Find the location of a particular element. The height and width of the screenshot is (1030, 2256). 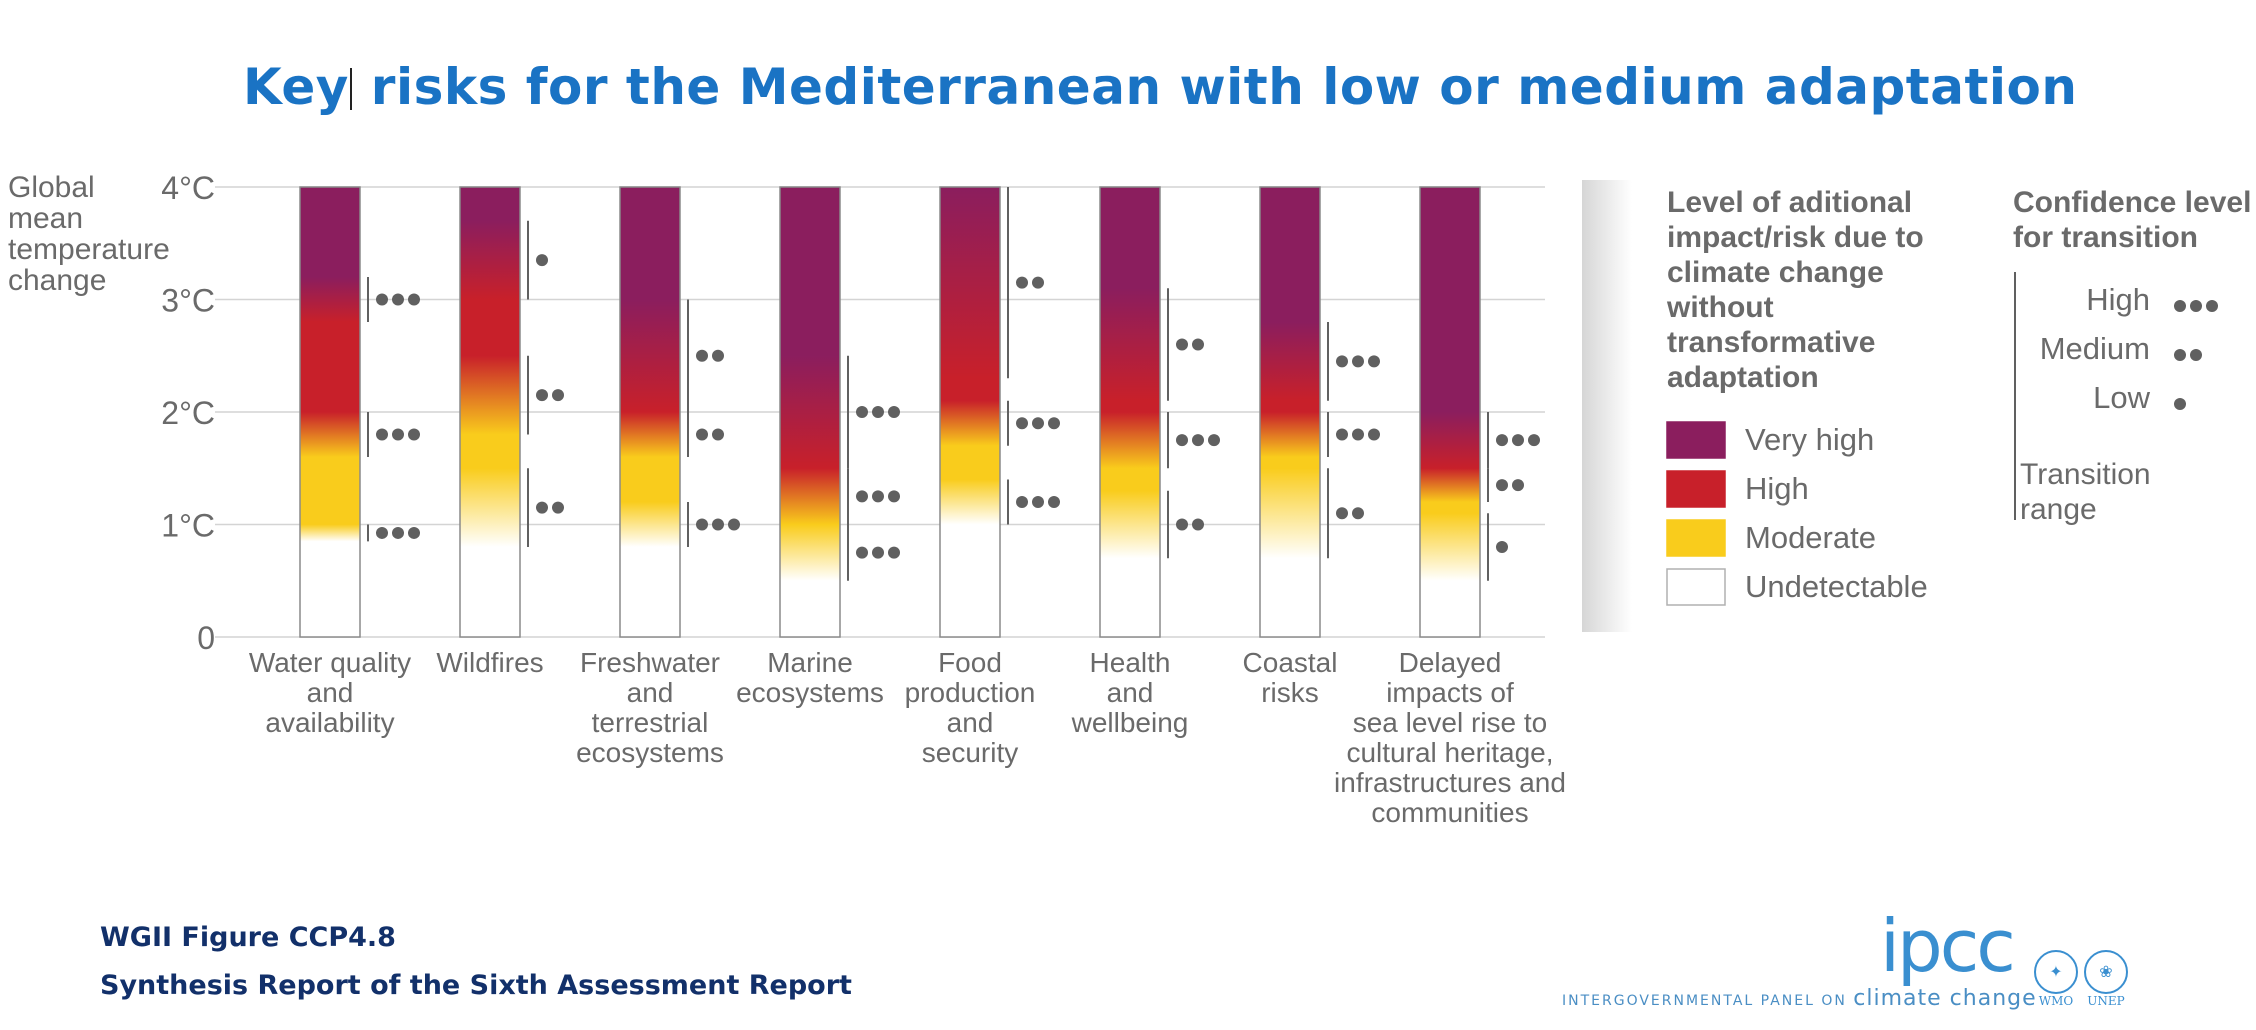

legend-item-label: High is located at coordinates (1777, 488).